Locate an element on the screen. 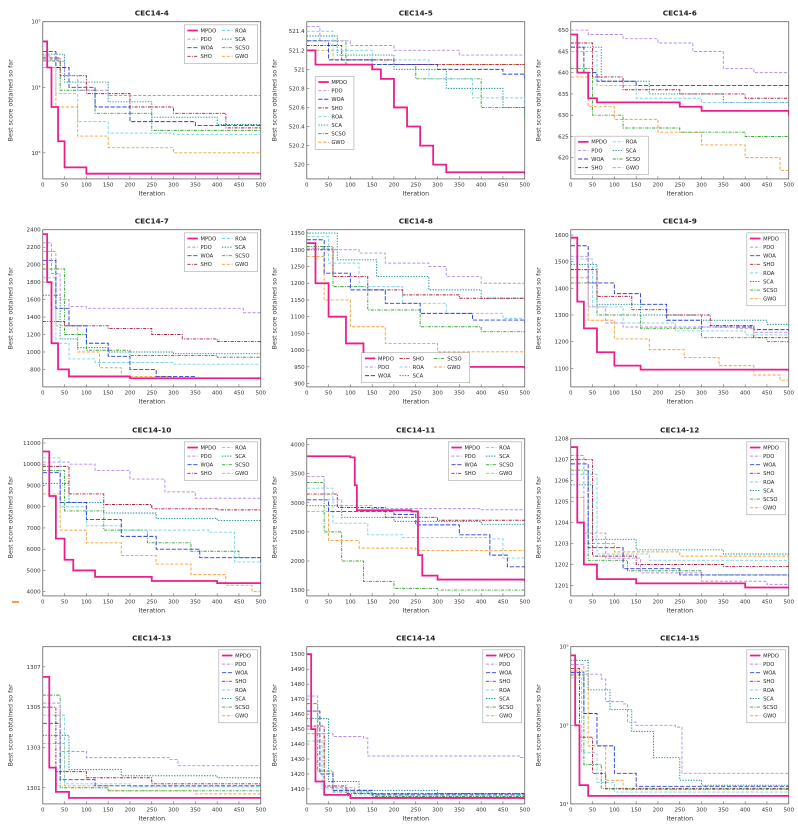 This screenshot has height=837, width=798. y-tick-label: 3000 is located at coordinates (298, 504).